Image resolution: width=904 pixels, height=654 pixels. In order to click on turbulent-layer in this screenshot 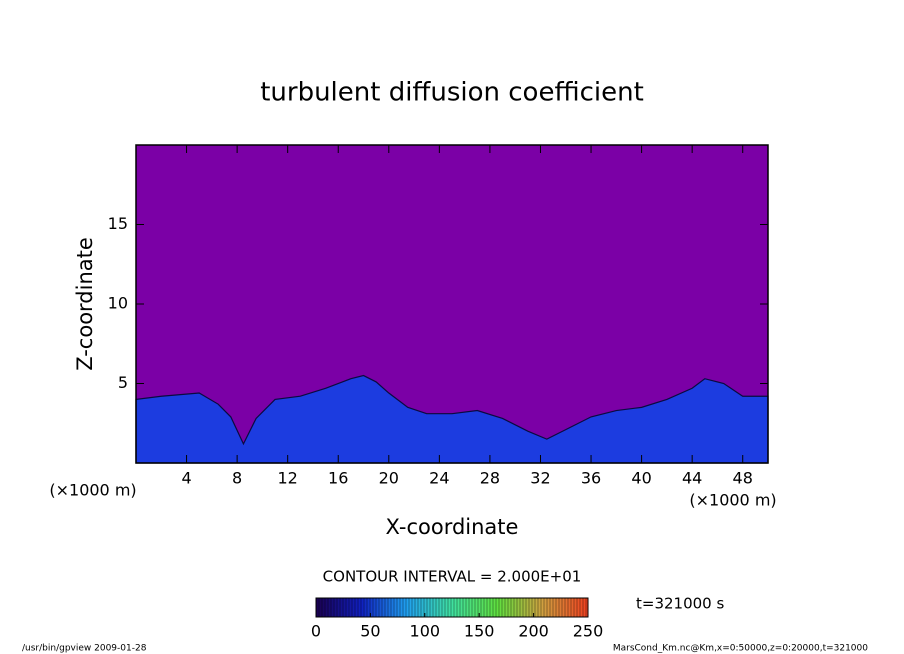, I will do `click(452, 419)`.